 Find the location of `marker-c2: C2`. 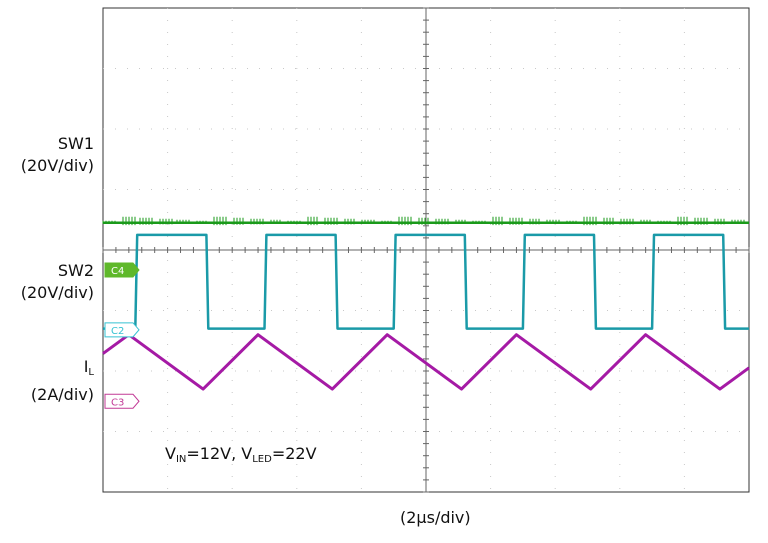

marker-c2: C2 is located at coordinates (122, 330).